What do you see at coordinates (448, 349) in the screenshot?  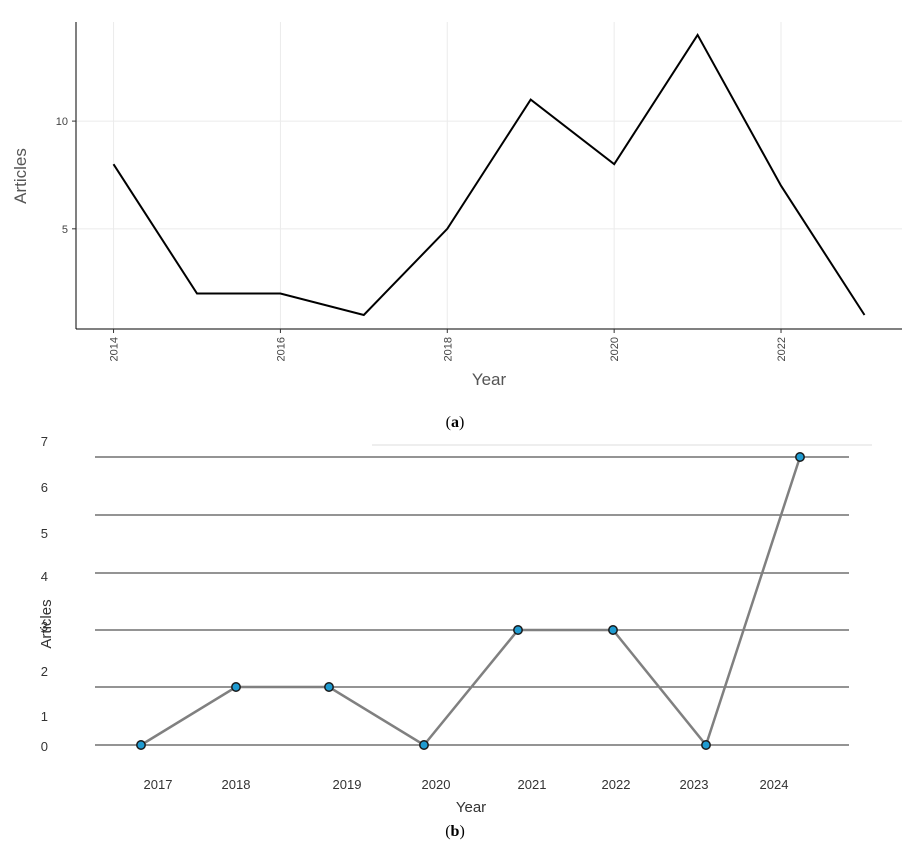 I see `chart-a-x-tick-label-2: 2018` at bounding box center [448, 349].